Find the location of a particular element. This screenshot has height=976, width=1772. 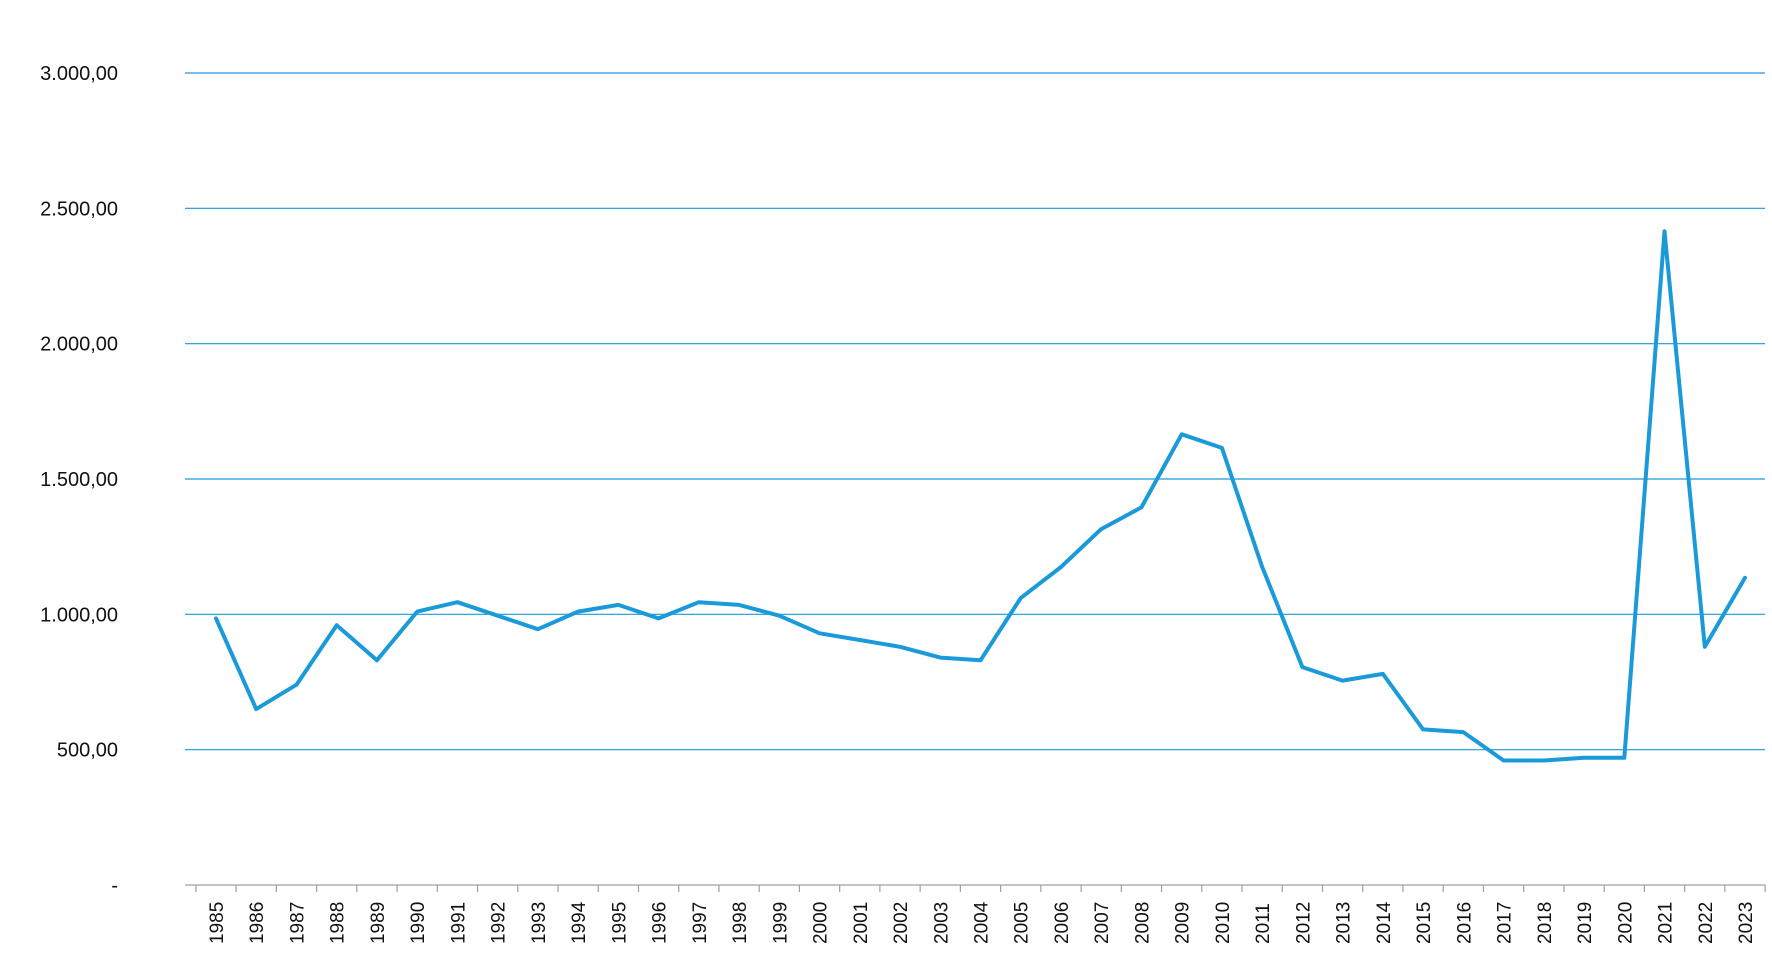

x-tick-label: 2013 is located at coordinates (1344, 923).